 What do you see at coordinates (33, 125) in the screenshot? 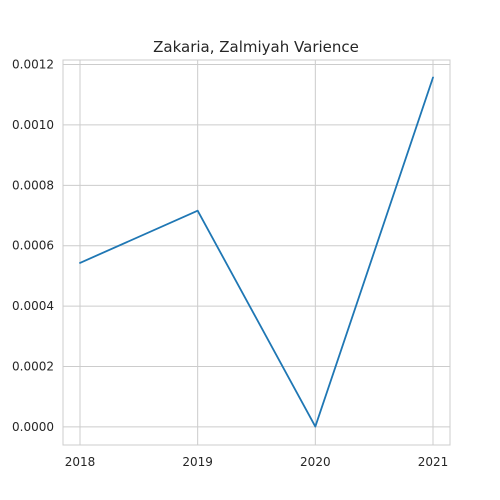
I see `y-tick-label: 0.0010` at bounding box center [33, 125].